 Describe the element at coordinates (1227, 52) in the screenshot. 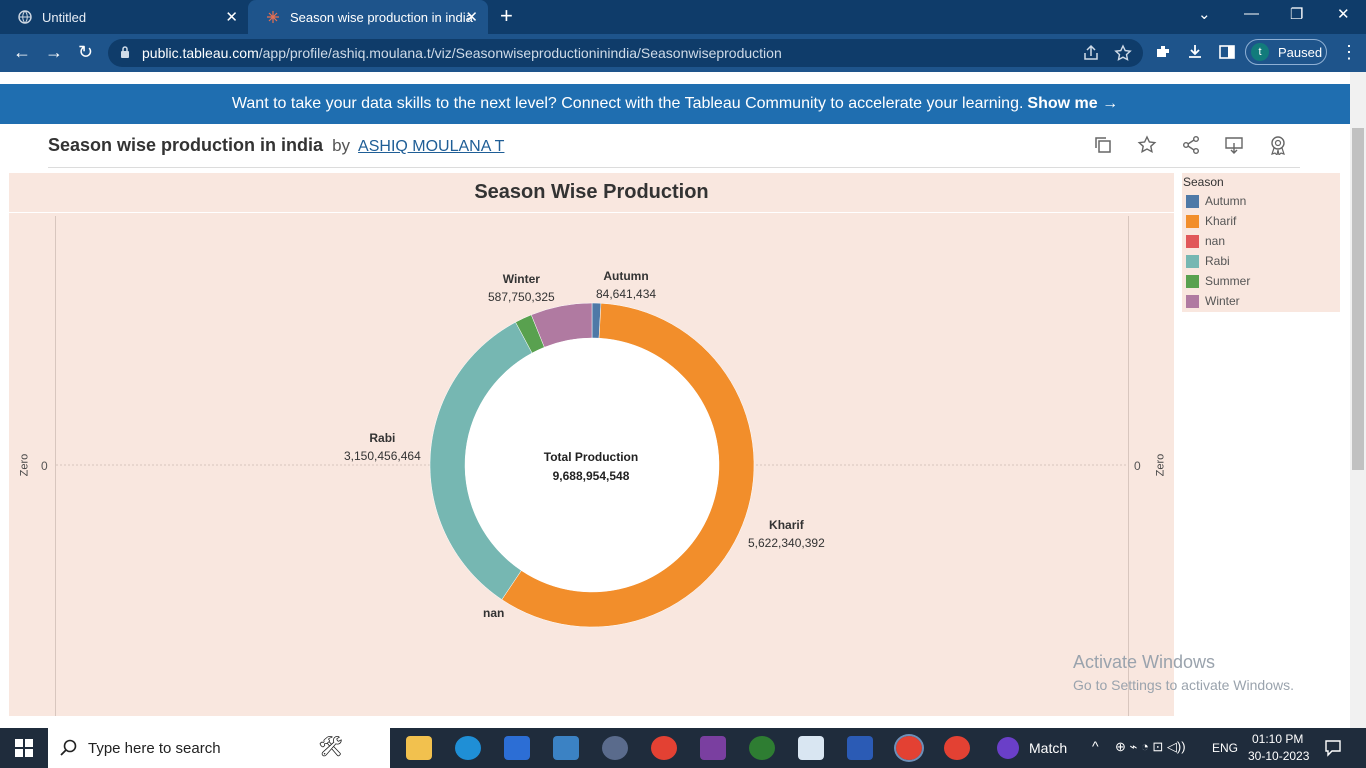

I see `side-panel-icon` at that location.